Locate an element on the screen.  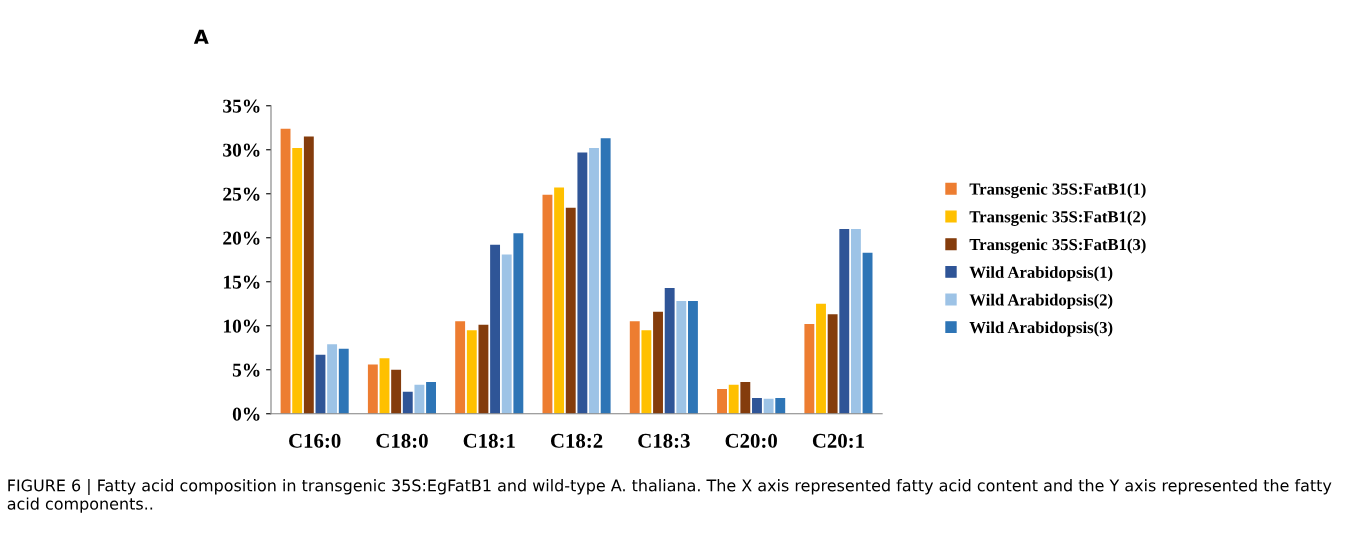
y-tick-label: 20% is located at coordinates (241, 238).